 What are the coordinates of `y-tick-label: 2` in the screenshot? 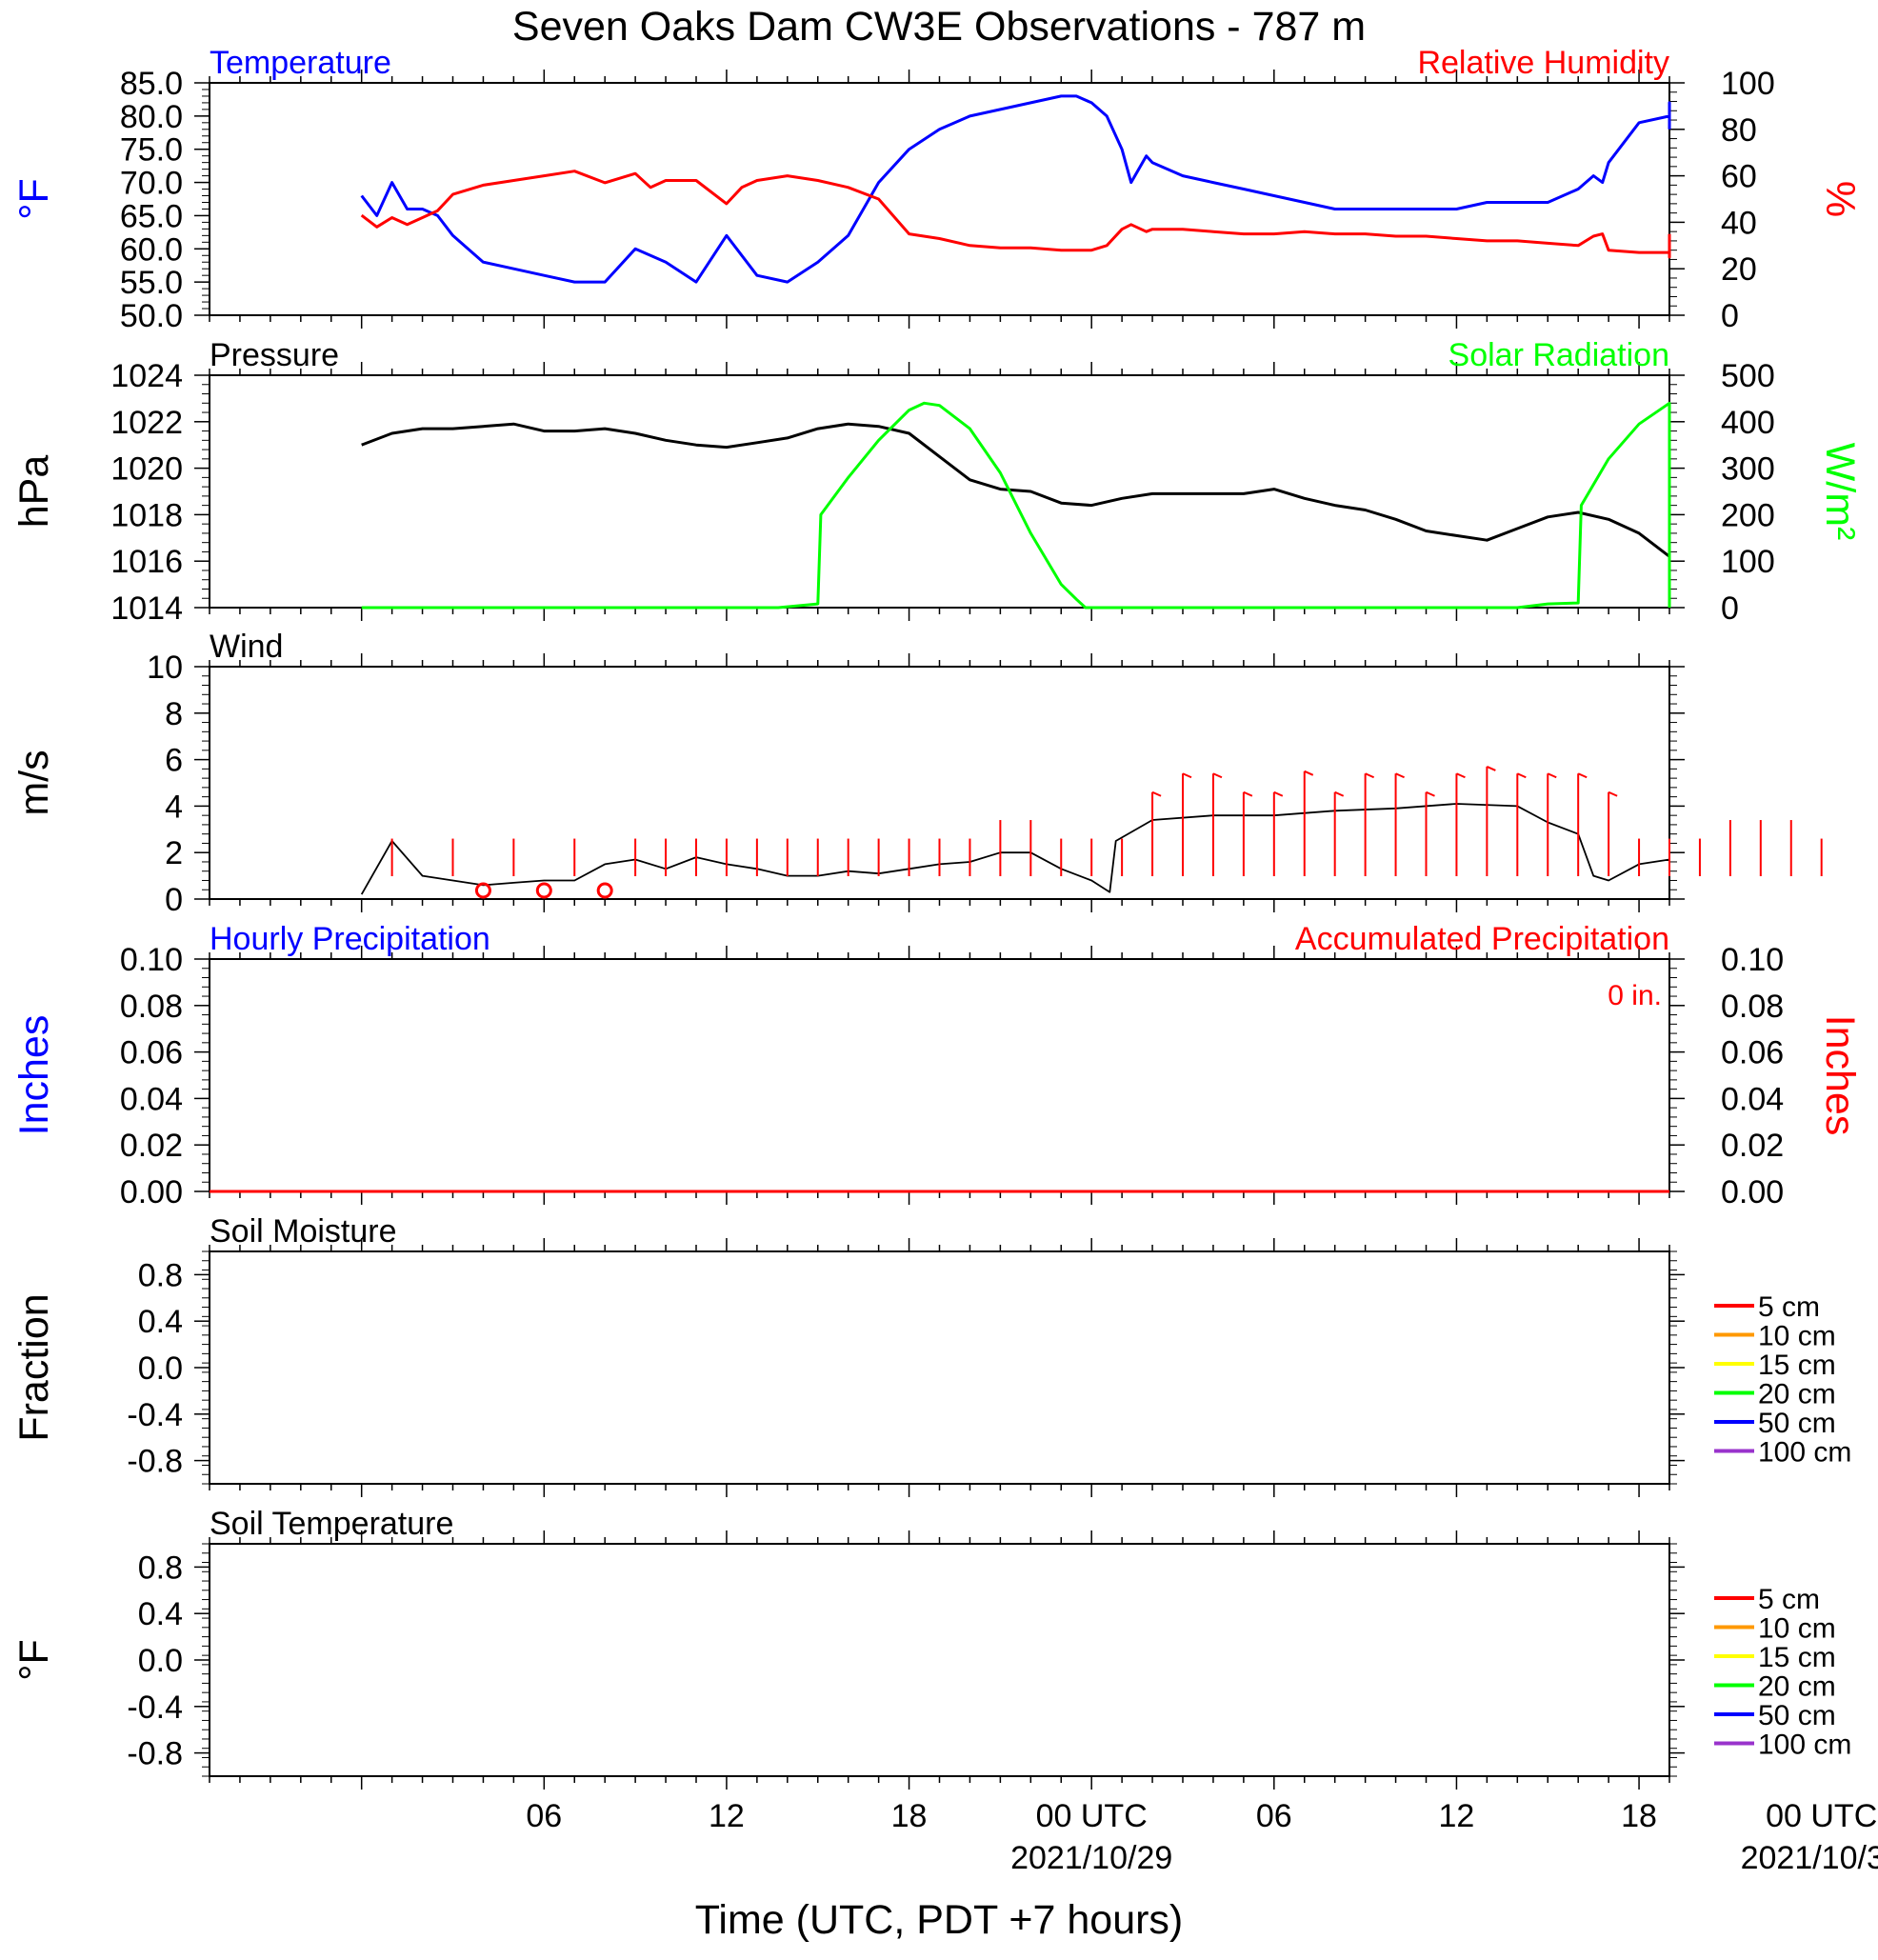 It's located at (174, 853).